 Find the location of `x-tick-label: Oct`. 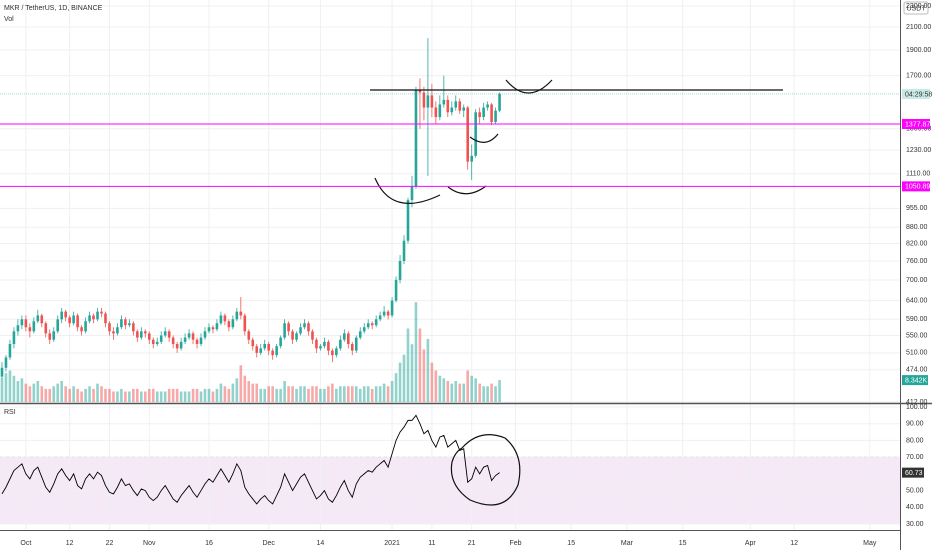

x-tick-label: Oct is located at coordinates (25, 543).